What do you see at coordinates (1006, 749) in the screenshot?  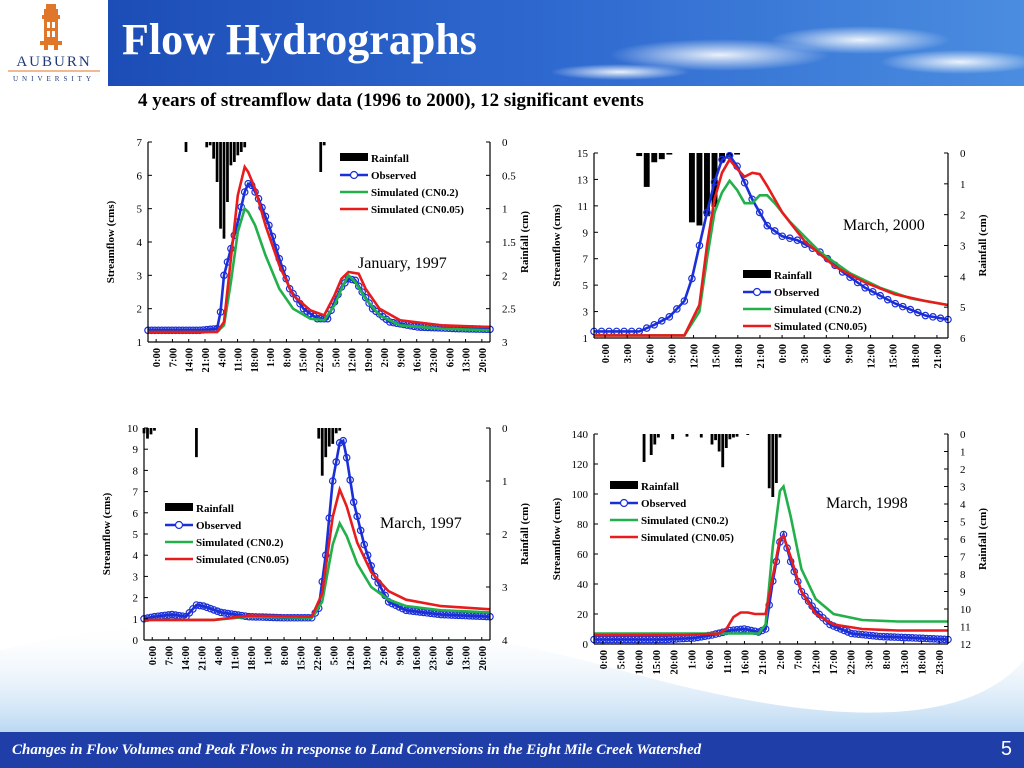 I see `page-number: 5` at bounding box center [1006, 749].